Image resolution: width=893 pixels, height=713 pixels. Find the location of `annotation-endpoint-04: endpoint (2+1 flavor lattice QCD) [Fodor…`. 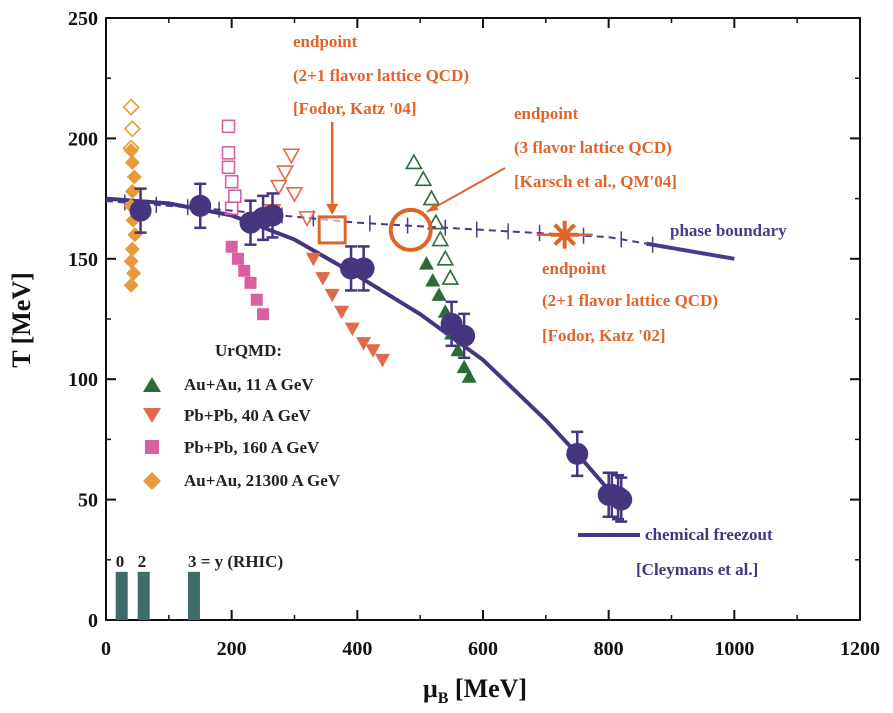

annotation-endpoint-04: endpoint (2+1 flavor lattice QCD) [Fodor… is located at coordinates (381, 75).